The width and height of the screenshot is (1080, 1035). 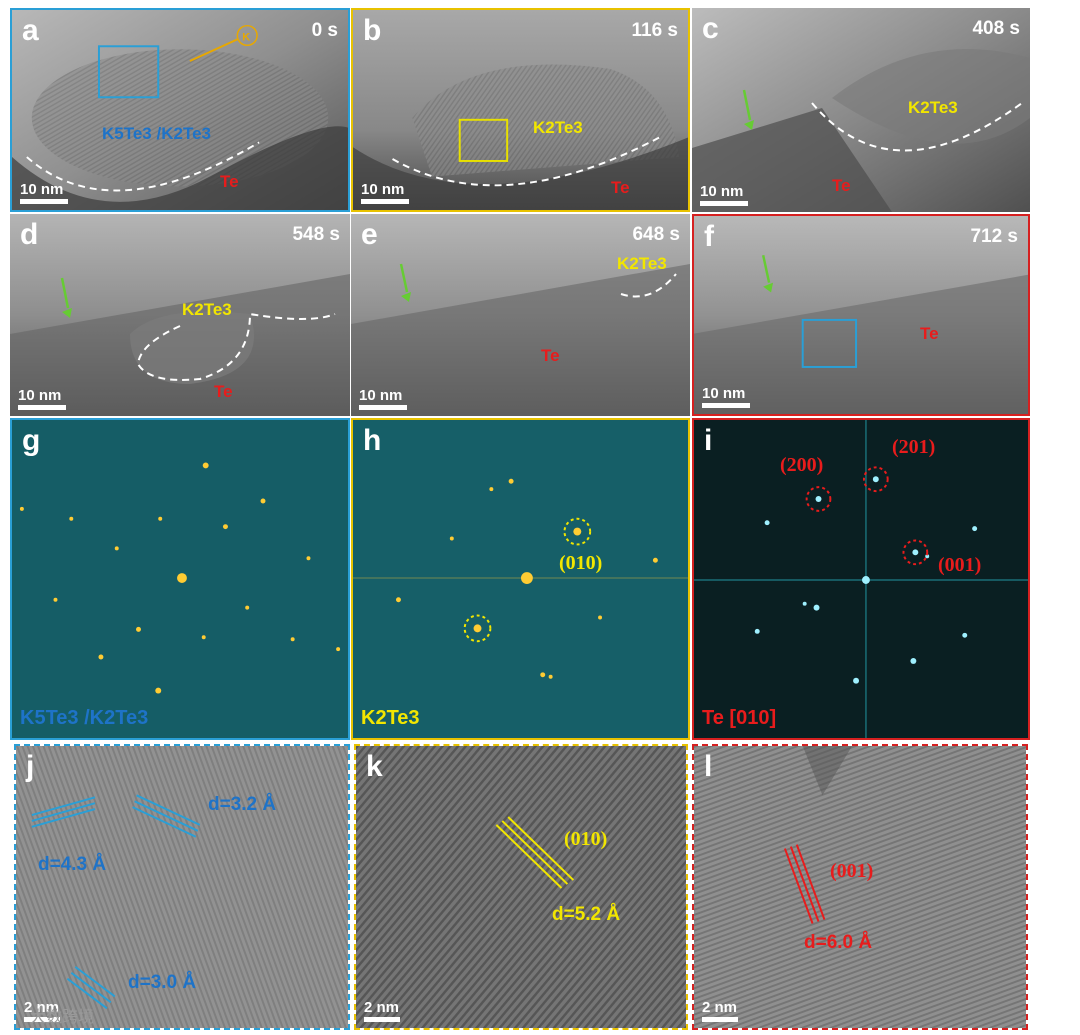 I want to click on tem-image-a: K, so click(x=180, y=110).